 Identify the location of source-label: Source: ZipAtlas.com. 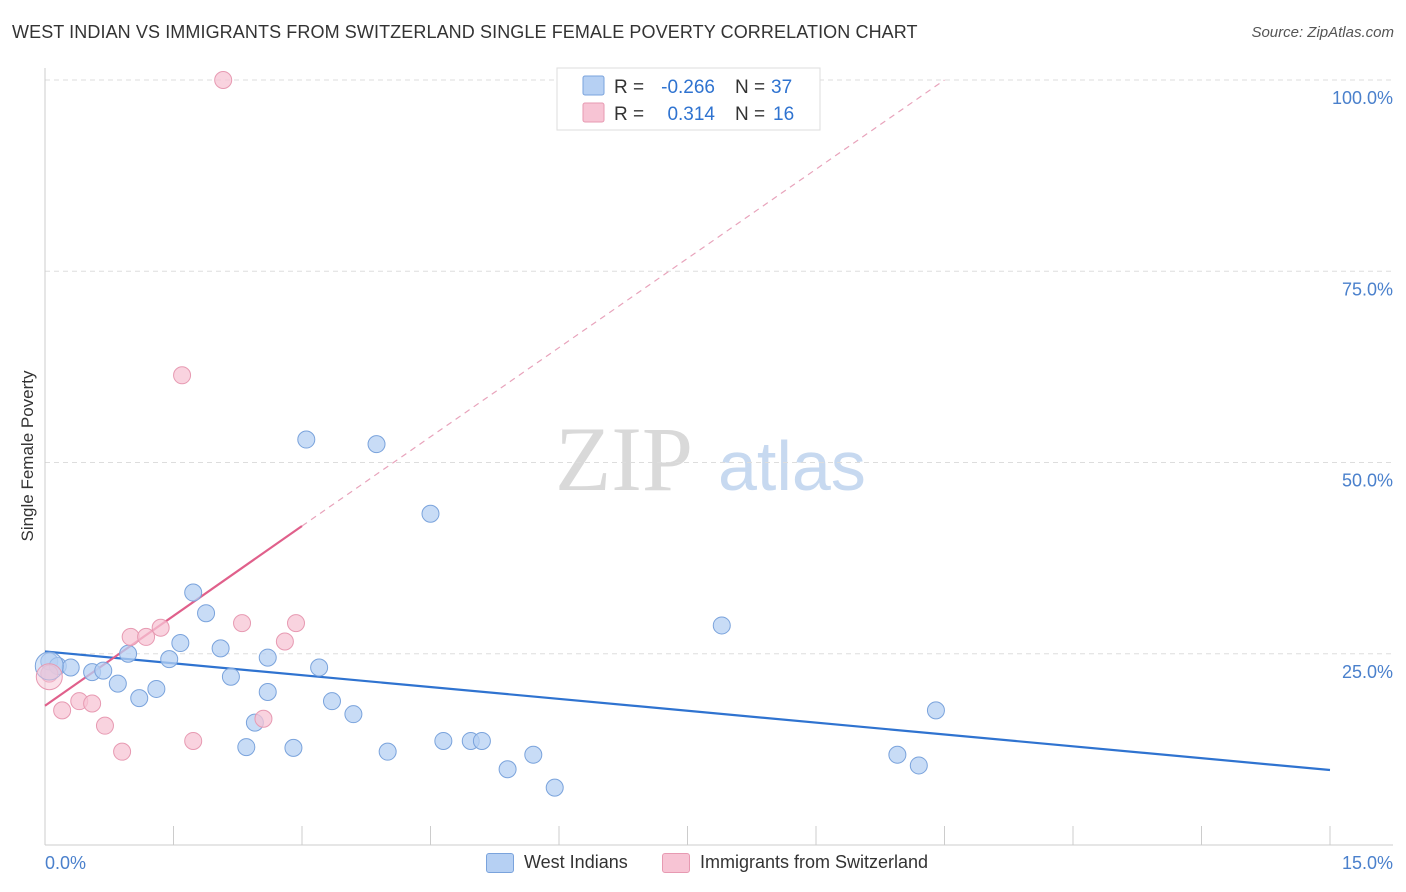
(1322, 32).